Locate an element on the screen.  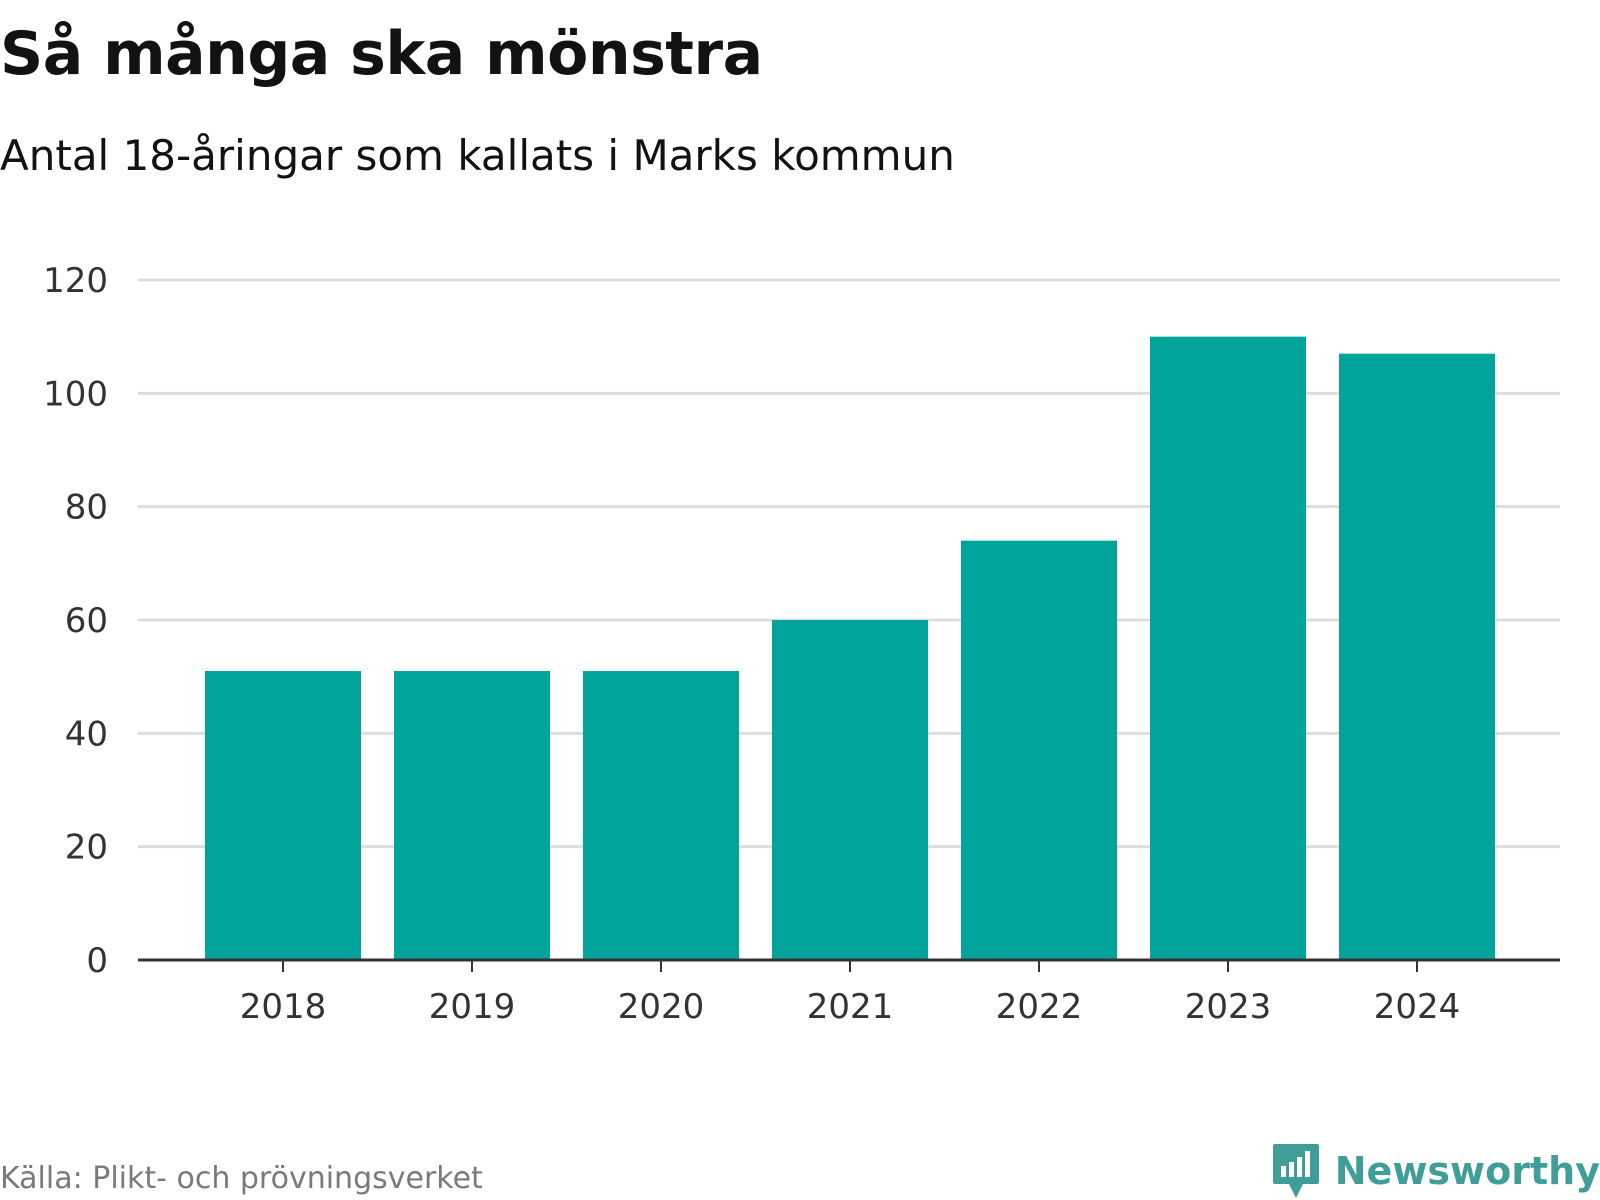
x-tick-label: 2024 is located at coordinates (1417, 1007).